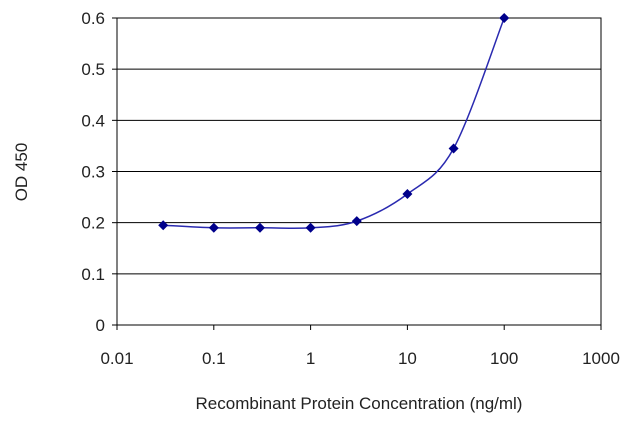 The height and width of the screenshot is (427, 640). What do you see at coordinates (100, 325) in the screenshot?
I see `y-tick-label: 0` at bounding box center [100, 325].